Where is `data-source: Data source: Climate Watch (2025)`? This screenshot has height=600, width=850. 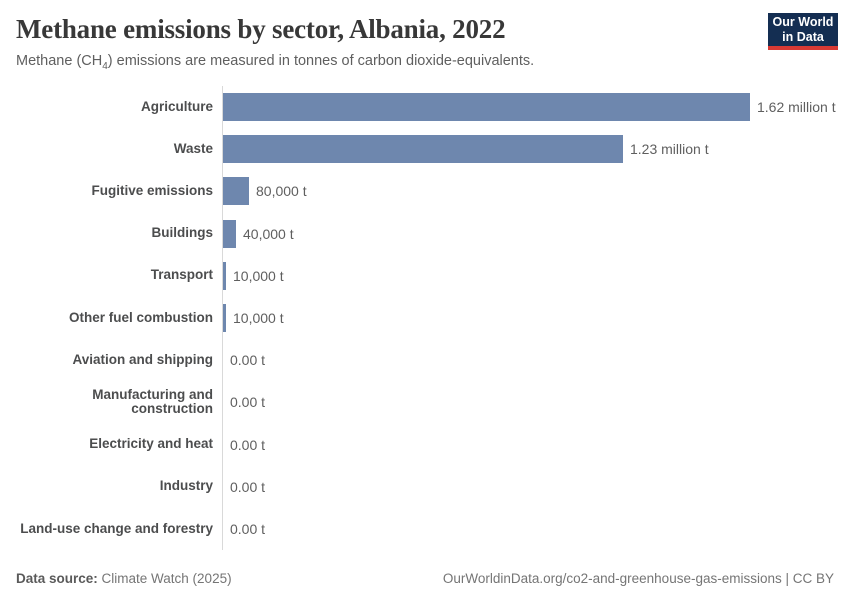
data-source: Data source: Climate Watch (2025) is located at coordinates (124, 578).